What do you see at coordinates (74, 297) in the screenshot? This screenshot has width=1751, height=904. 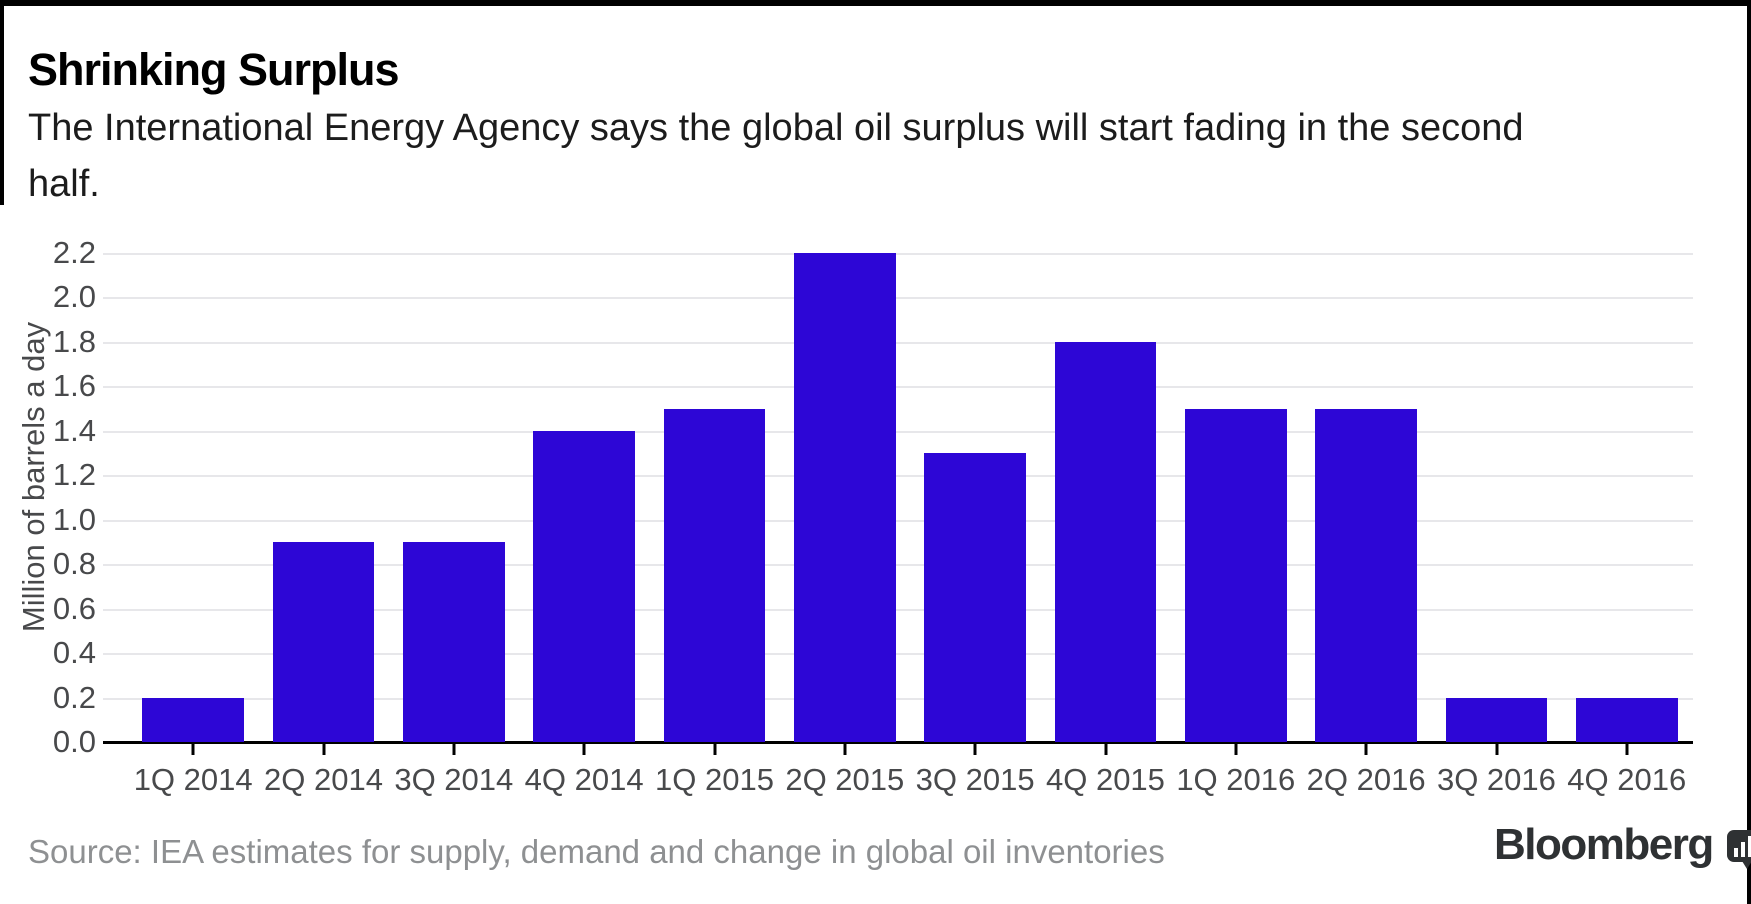 I see `y-tick-label: 2.0` at bounding box center [74, 297].